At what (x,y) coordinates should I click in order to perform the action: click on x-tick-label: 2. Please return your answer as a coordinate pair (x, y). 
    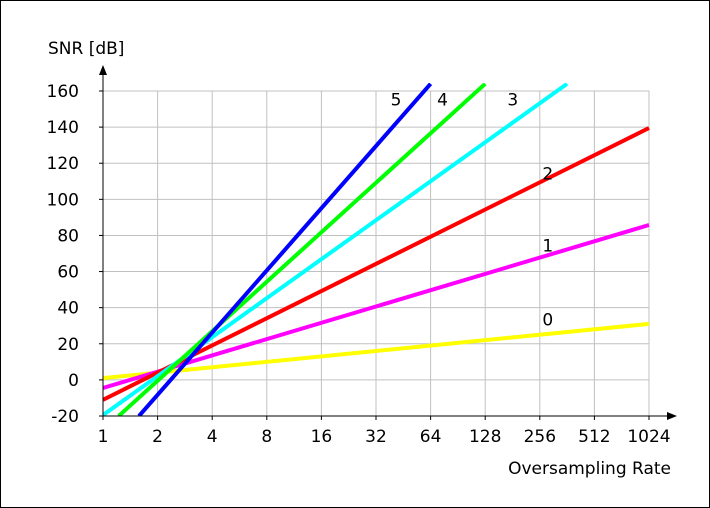
    Looking at the image, I should click on (157, 437).